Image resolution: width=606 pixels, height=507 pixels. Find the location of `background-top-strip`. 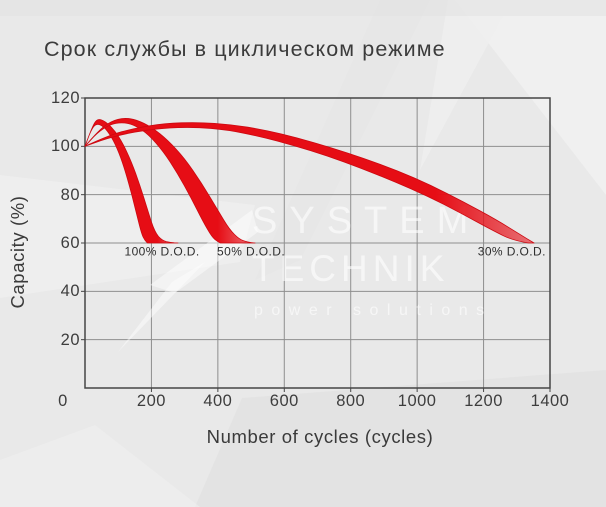

background-top-strip is located at coordinates (303, 8).